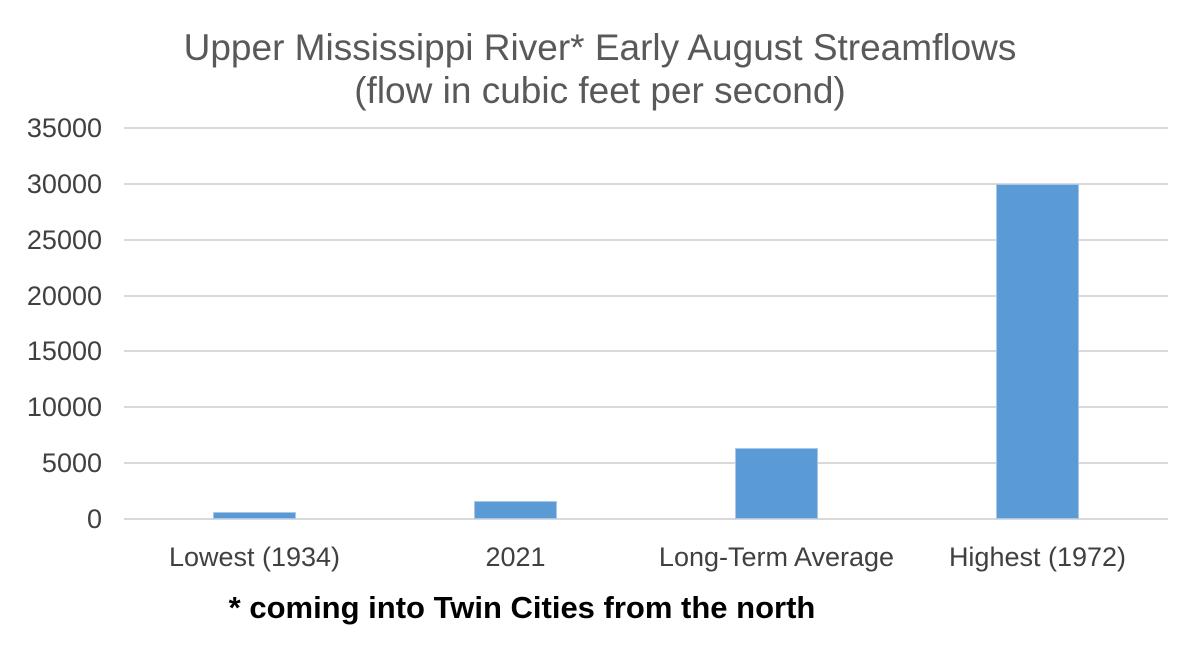 The image size is (1200, 647). I want to click on bar-highest-1972, so click(1037, 351).